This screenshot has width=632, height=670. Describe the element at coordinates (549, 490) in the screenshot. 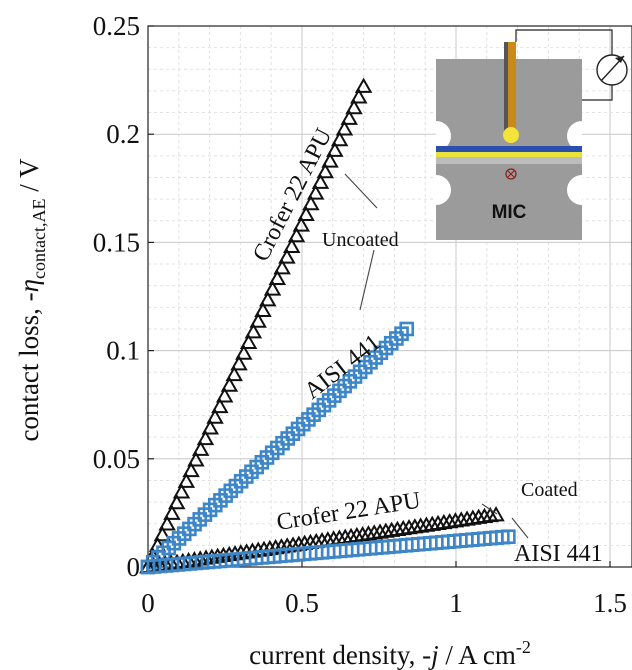

I see `label-coated: Coated` at that location.